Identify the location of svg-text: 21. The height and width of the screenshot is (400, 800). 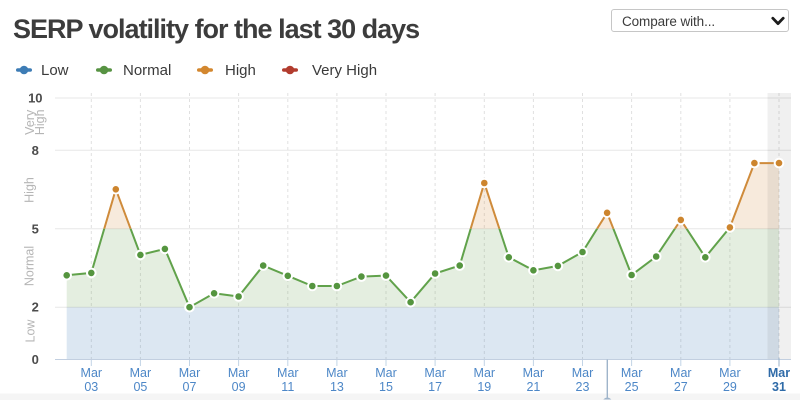
(533, 387).